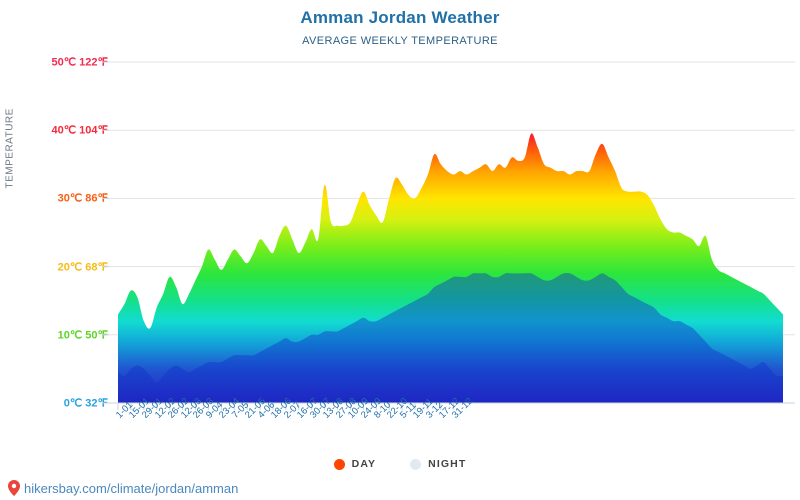 The image size is (800, 500). What do you see at coordinates (82, 198) in the screenshot?
I see `y-tick-30: 30℃ 86℉` at bounding box center [82, 198].